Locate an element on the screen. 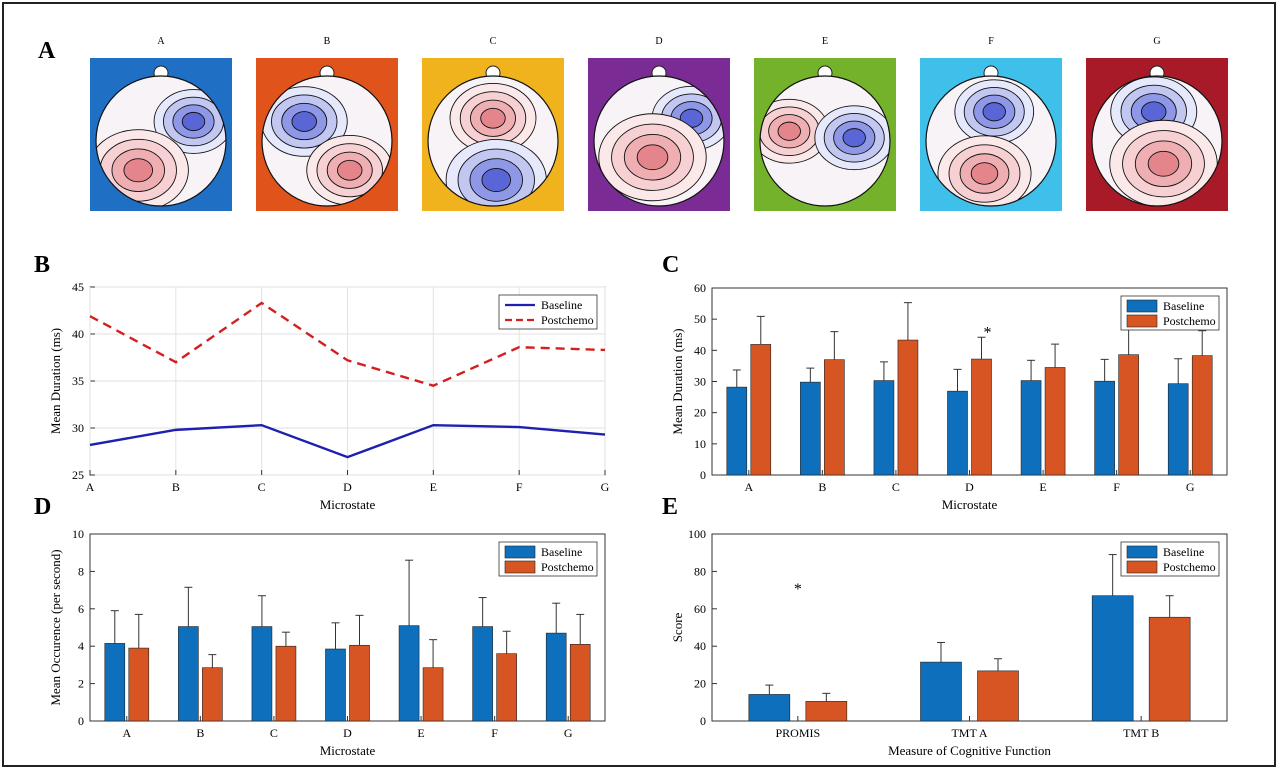  topomap-d: D is located at coordinates (659, 123).